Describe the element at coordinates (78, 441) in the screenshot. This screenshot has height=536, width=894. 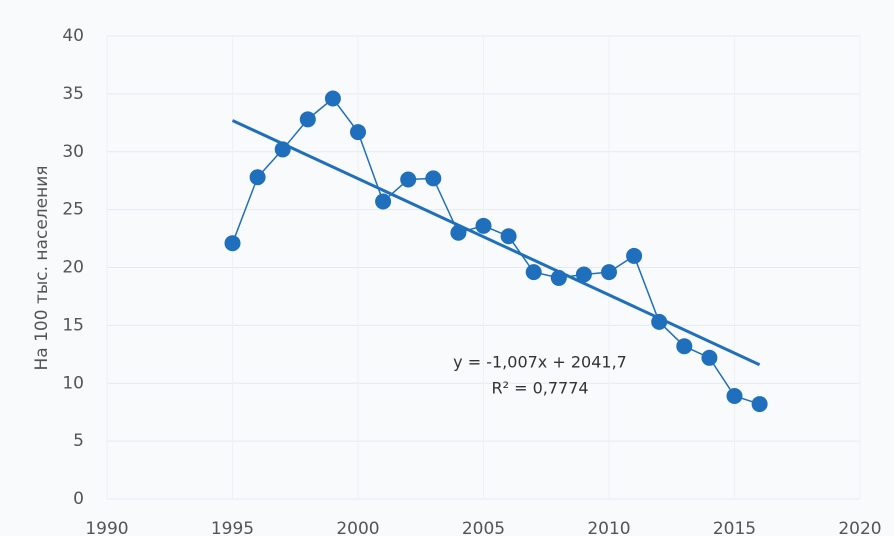
I see `y-tick-label: 5` at that location.